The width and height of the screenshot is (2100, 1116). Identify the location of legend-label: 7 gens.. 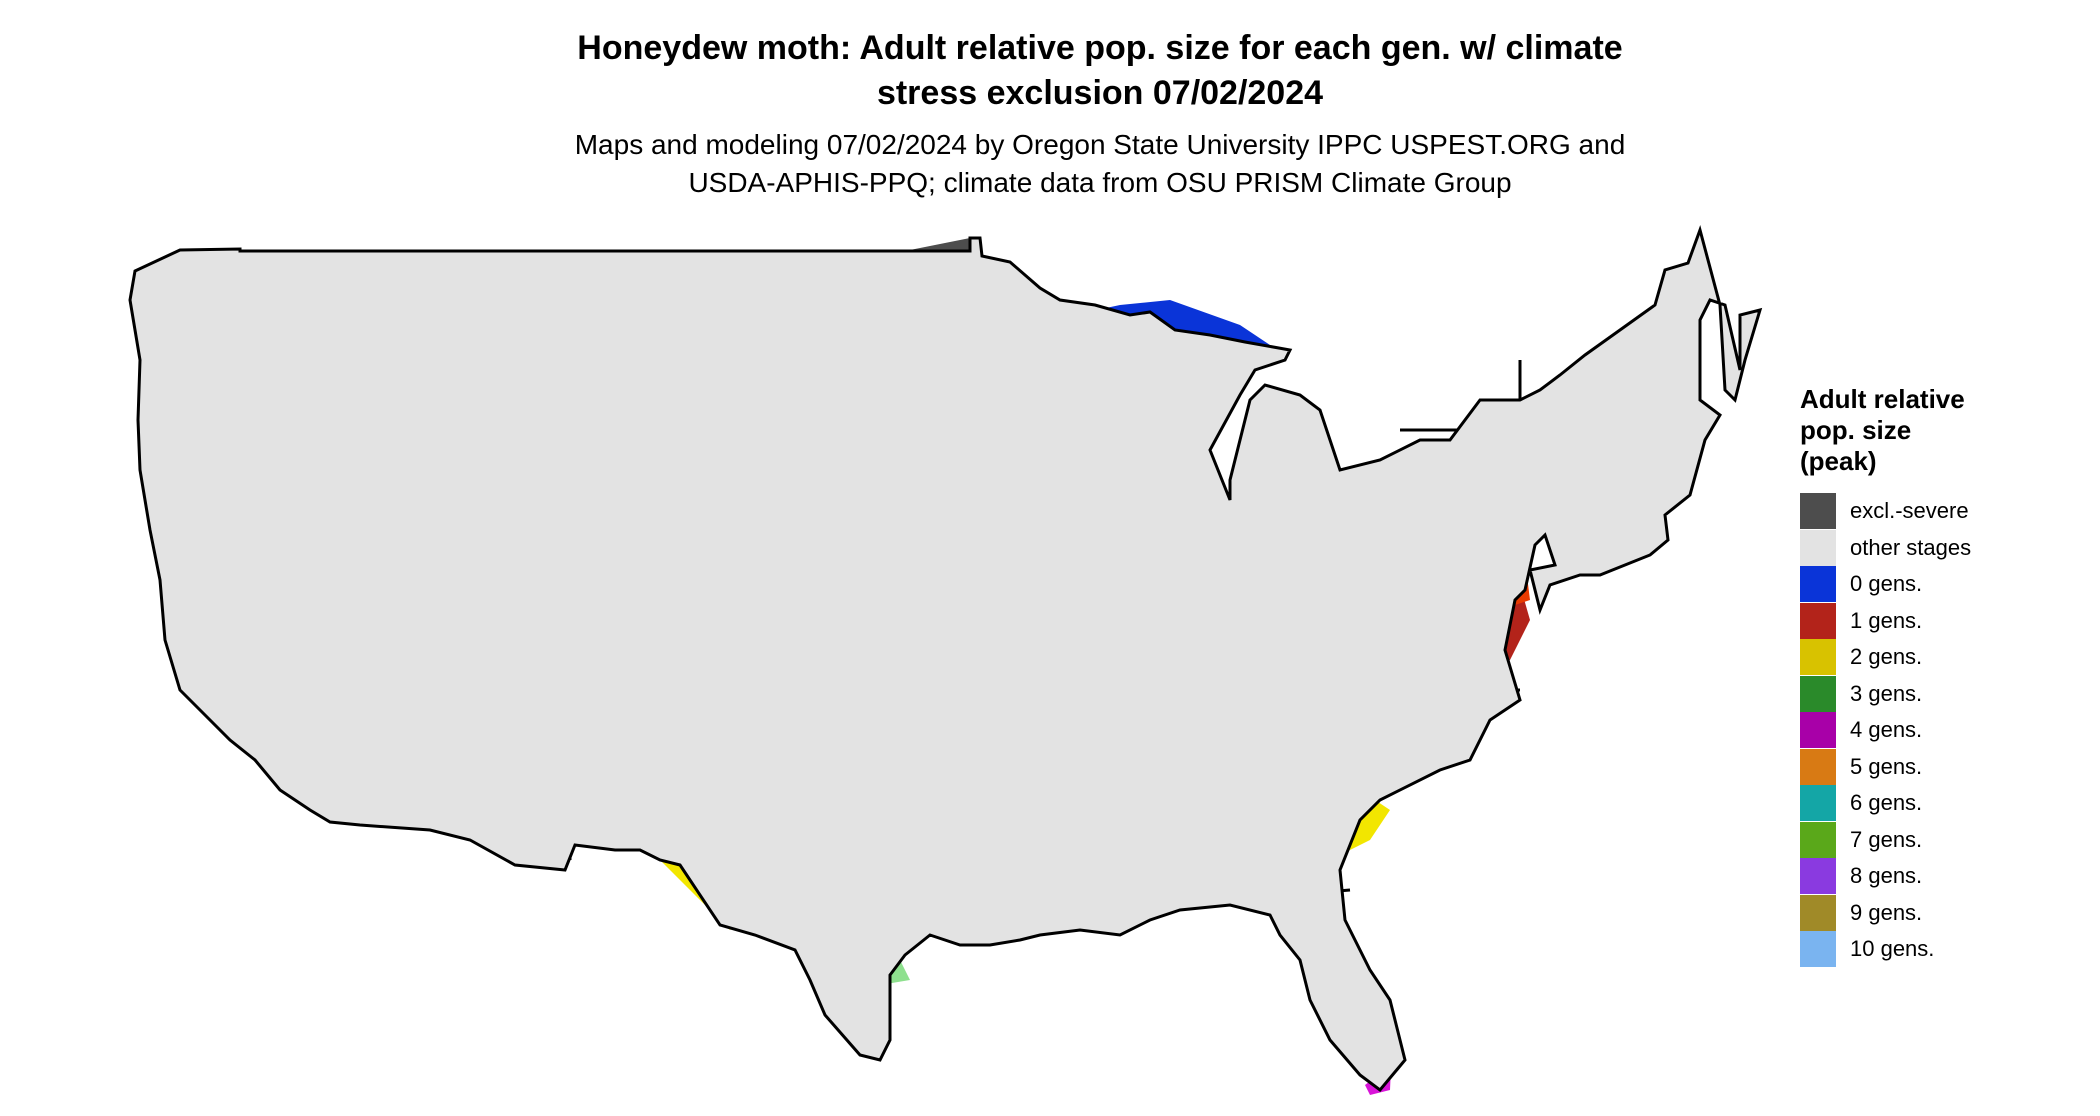
(1886, 839).